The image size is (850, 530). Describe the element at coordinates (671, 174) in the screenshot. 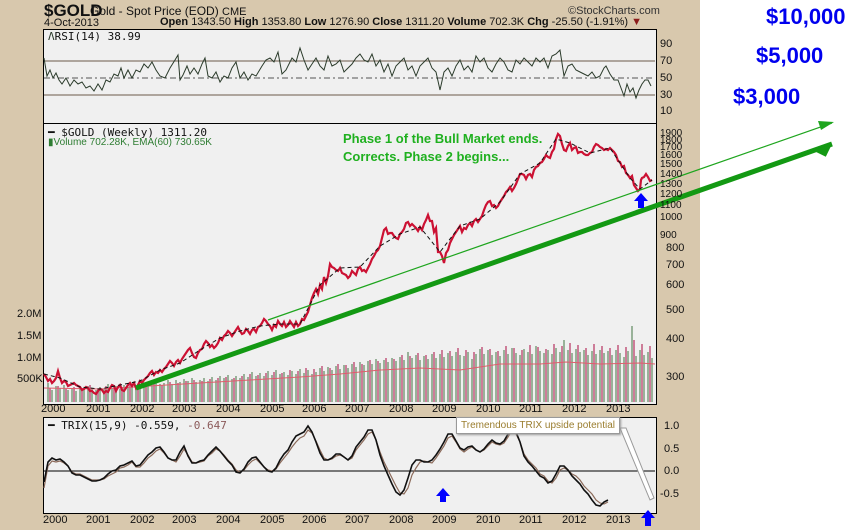

I see `price-axis-label: 1400` at that location.